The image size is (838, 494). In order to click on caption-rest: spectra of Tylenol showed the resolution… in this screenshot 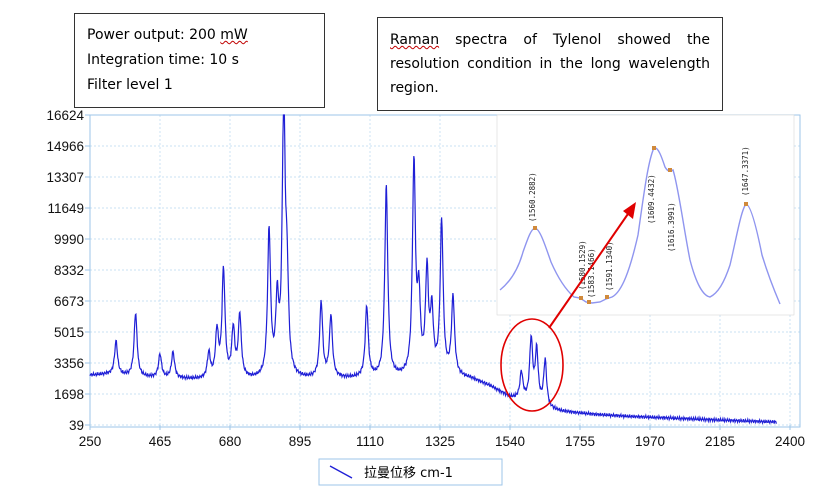, I will do `click(550, 64)`.